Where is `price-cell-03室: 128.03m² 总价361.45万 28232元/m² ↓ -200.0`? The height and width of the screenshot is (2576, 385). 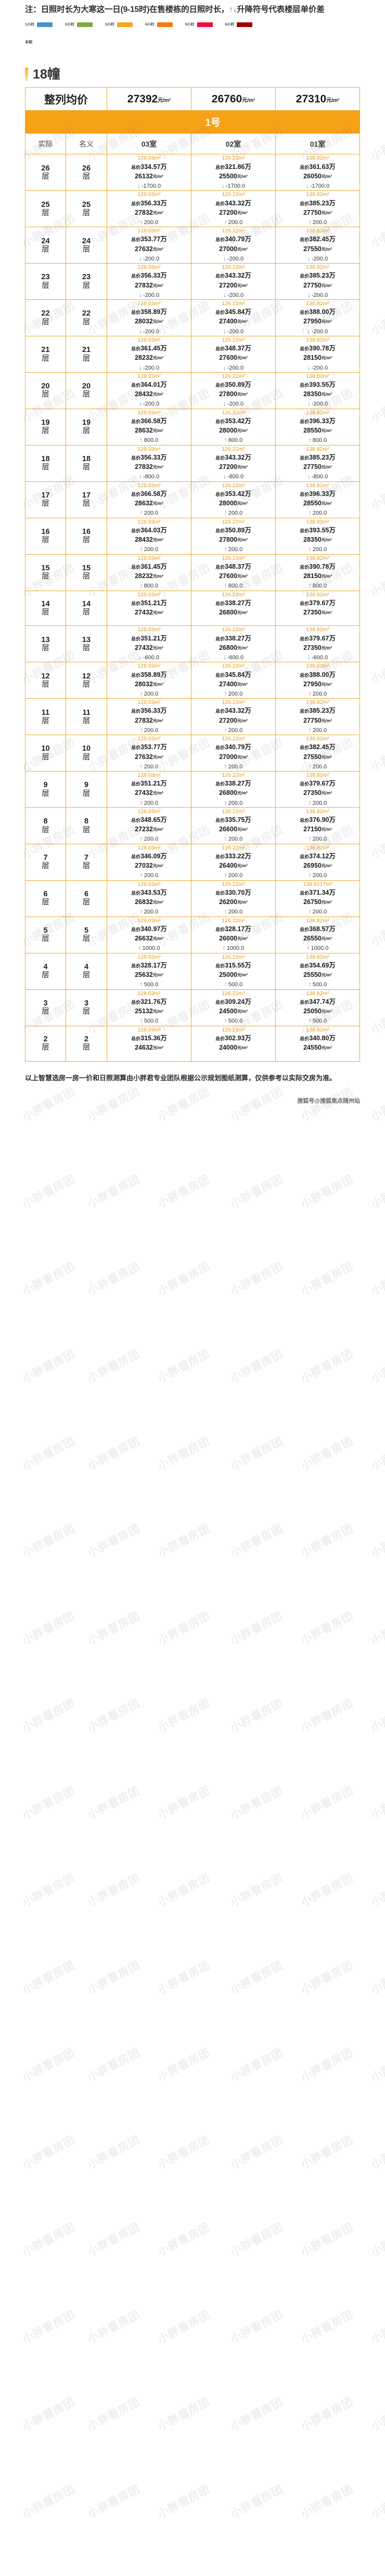
price-cell-03室: 128.03m² 总价361.45万 28232元/m² ↓ -200.0 is located at coordinates (149, 354).